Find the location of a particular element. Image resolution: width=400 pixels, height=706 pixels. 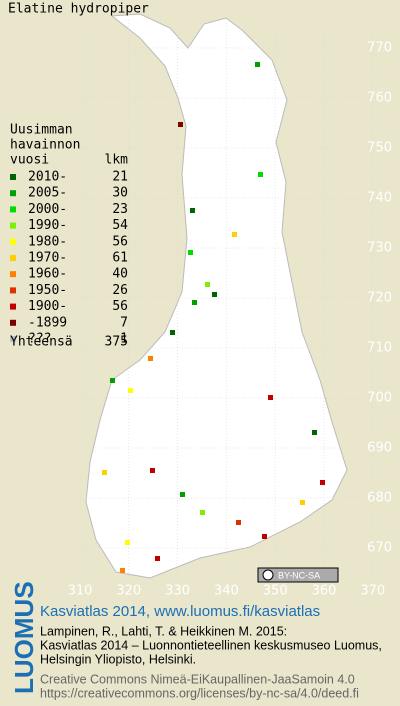

y-grid-label: 700 is located at coordinates (379, 398).